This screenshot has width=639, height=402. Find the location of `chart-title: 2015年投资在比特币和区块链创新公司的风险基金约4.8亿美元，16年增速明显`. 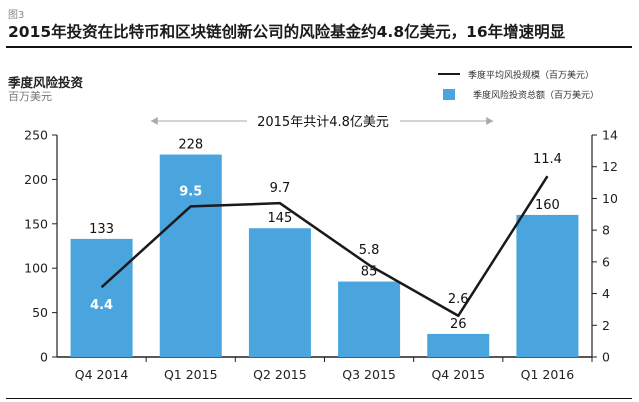

chart-title: 2015年投资在比特币和区块链创新公司的风险基金约4.8亿美元，16年增速明显 is located at coordinates (287, 32).